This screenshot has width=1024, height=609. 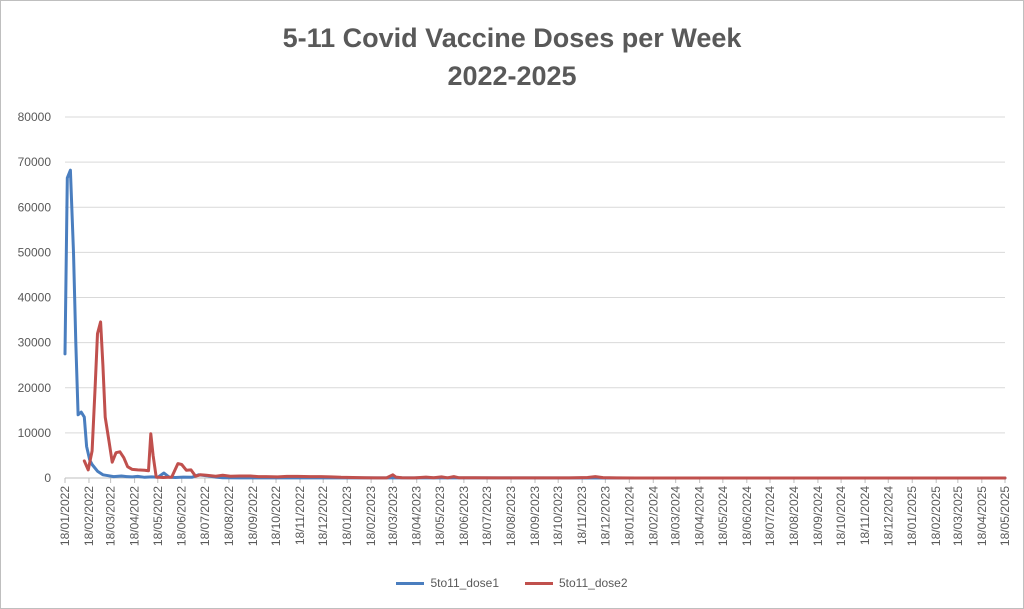 What do you see at coordinates (182, 516) in the screenshot?
I see `x-tick-label: 18/06/2022` at bounding box center [182, 516].